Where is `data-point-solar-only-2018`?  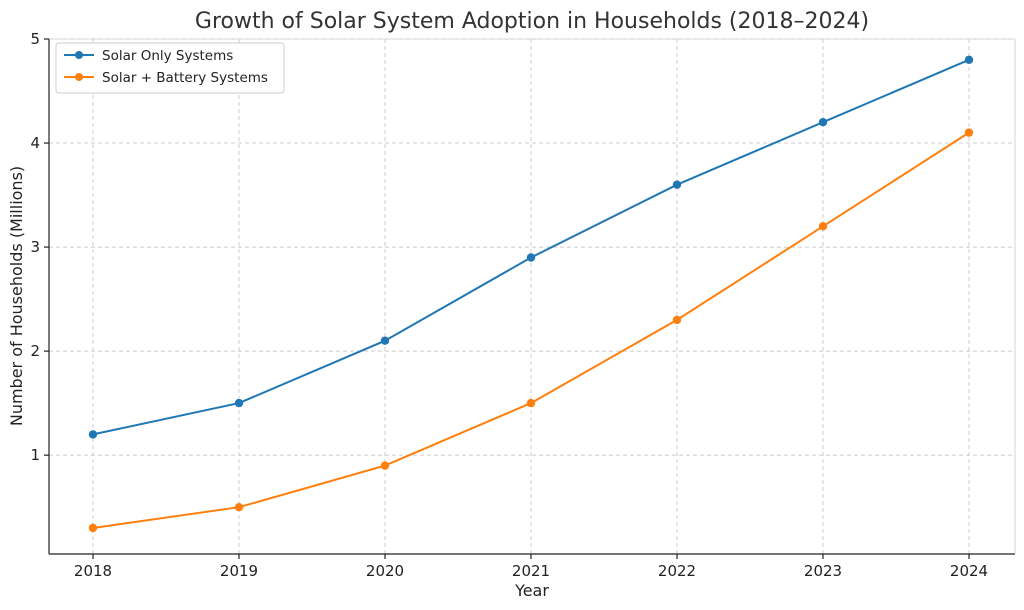 data-point-solar-only-2018 is located at coordinates (93, 434).